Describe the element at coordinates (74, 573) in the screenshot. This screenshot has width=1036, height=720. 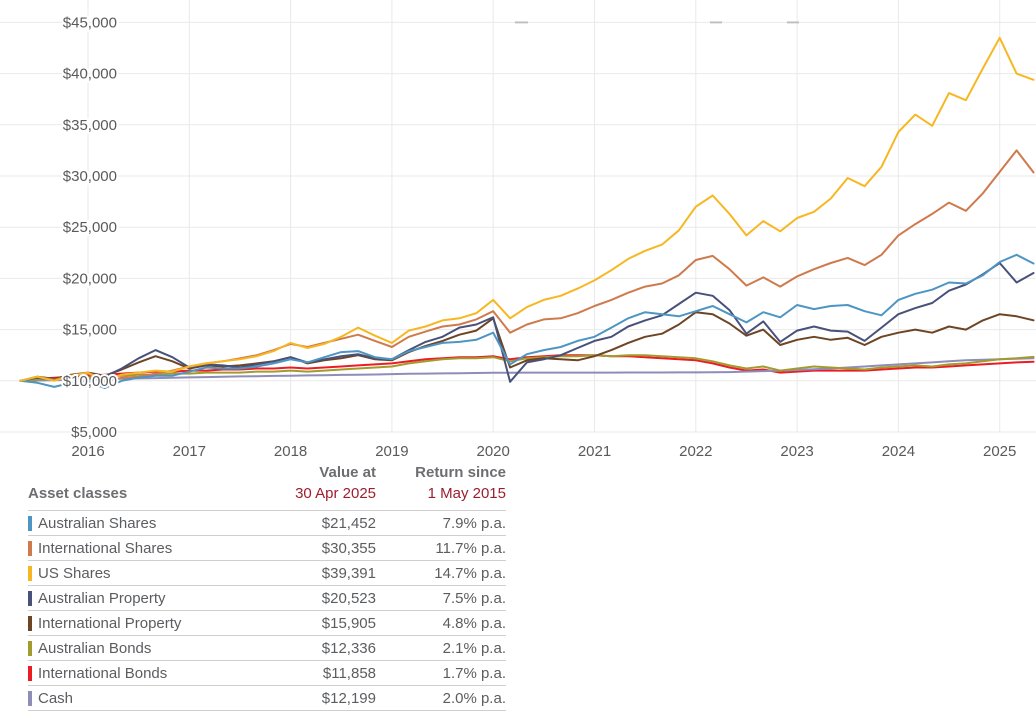
I see `asset-class-label: US Shares` at that location.